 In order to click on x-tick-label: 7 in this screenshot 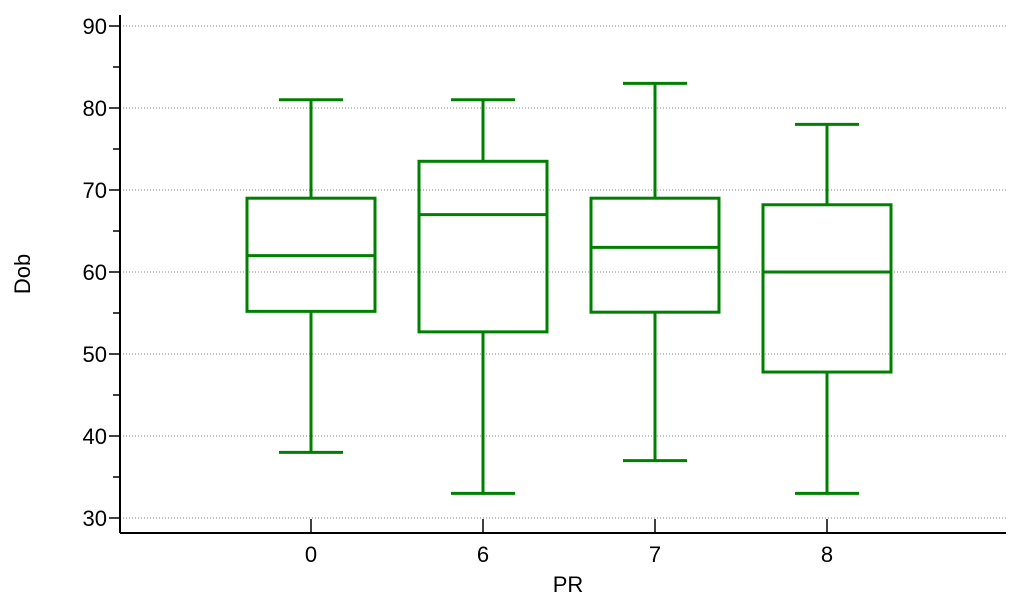, I will do `click(655, 554)`.